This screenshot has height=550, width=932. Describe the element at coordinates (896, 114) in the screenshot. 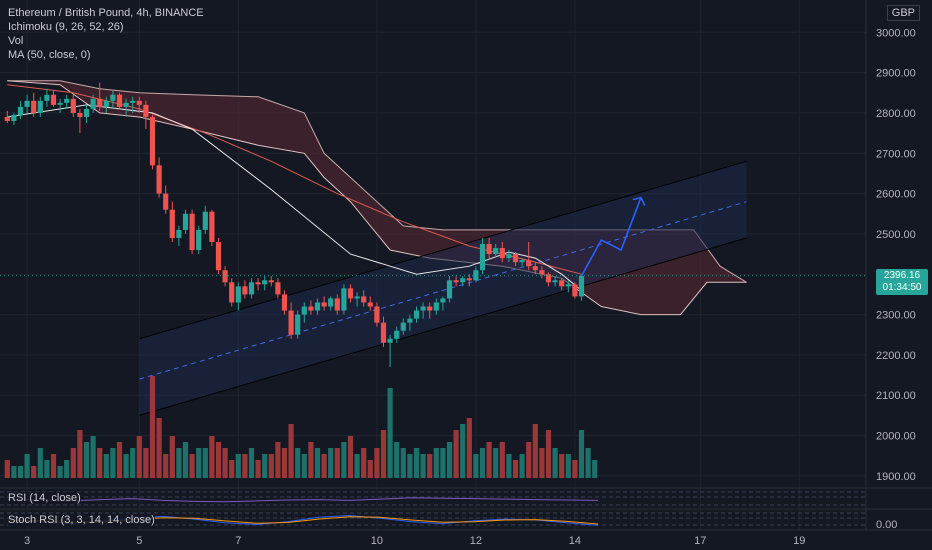

I see `y-tick-label: 2800.00` at that location.